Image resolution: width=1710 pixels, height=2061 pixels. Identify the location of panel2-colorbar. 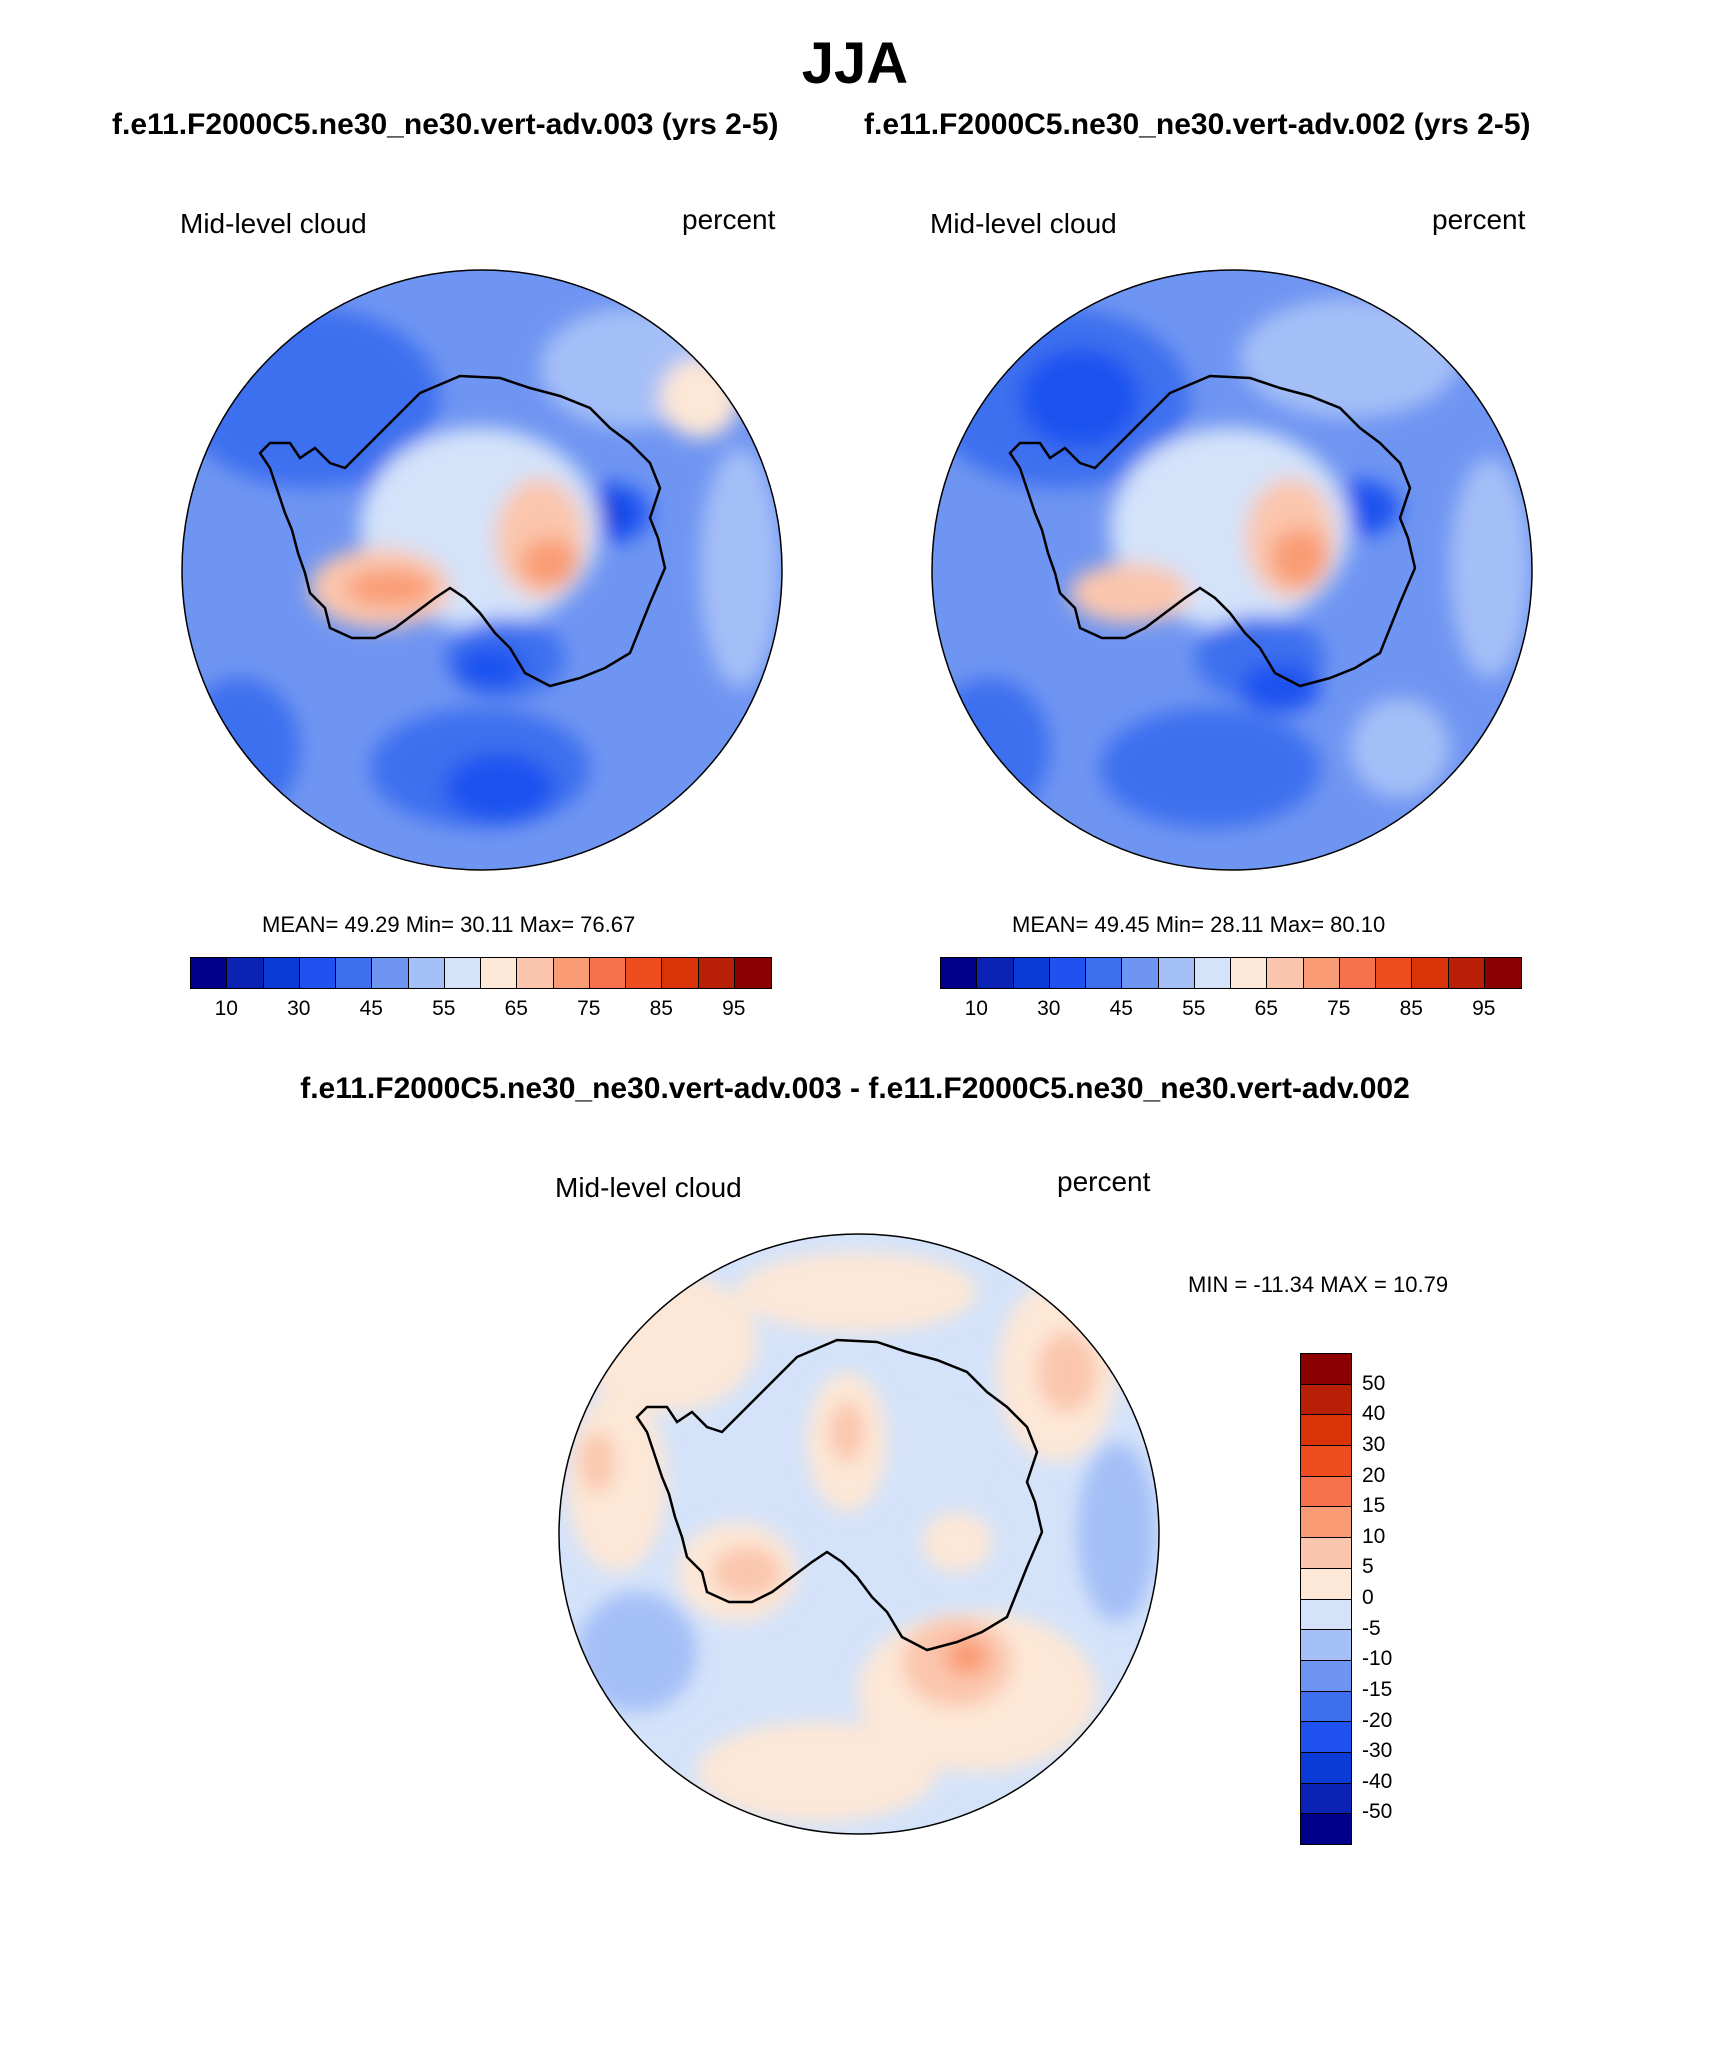
(1231, 973).